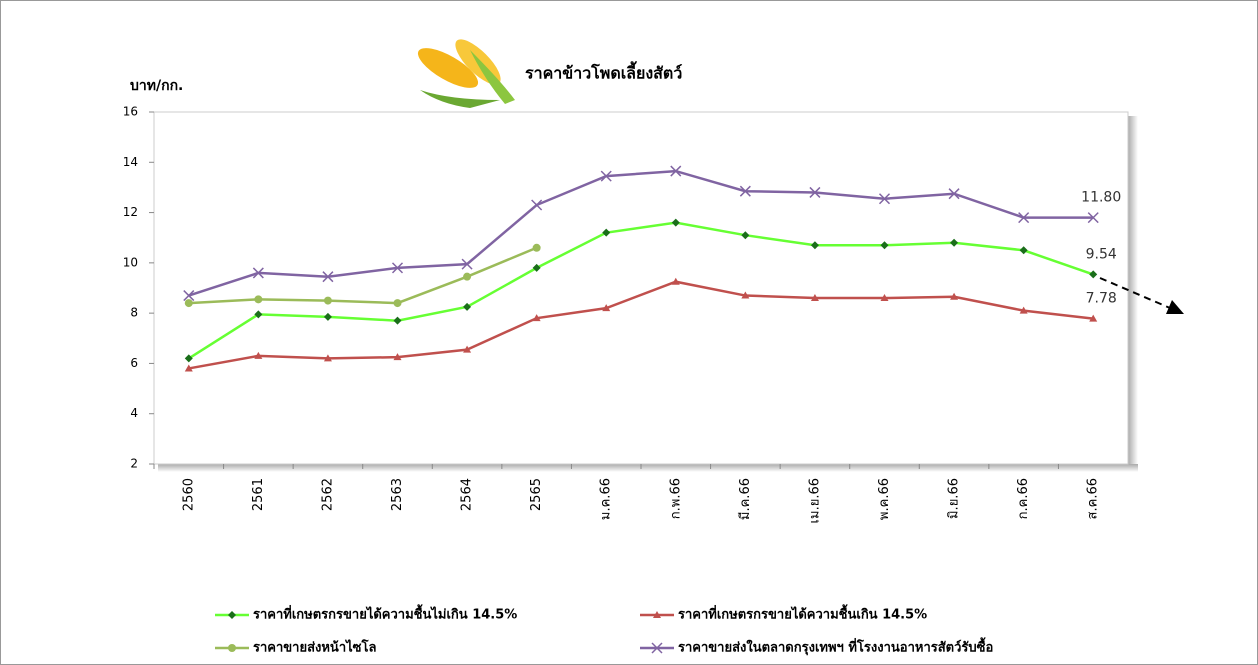  Describe the element at coordinates (130, 212) in the screenshot. I see `y-tick-label: 12` at that location.